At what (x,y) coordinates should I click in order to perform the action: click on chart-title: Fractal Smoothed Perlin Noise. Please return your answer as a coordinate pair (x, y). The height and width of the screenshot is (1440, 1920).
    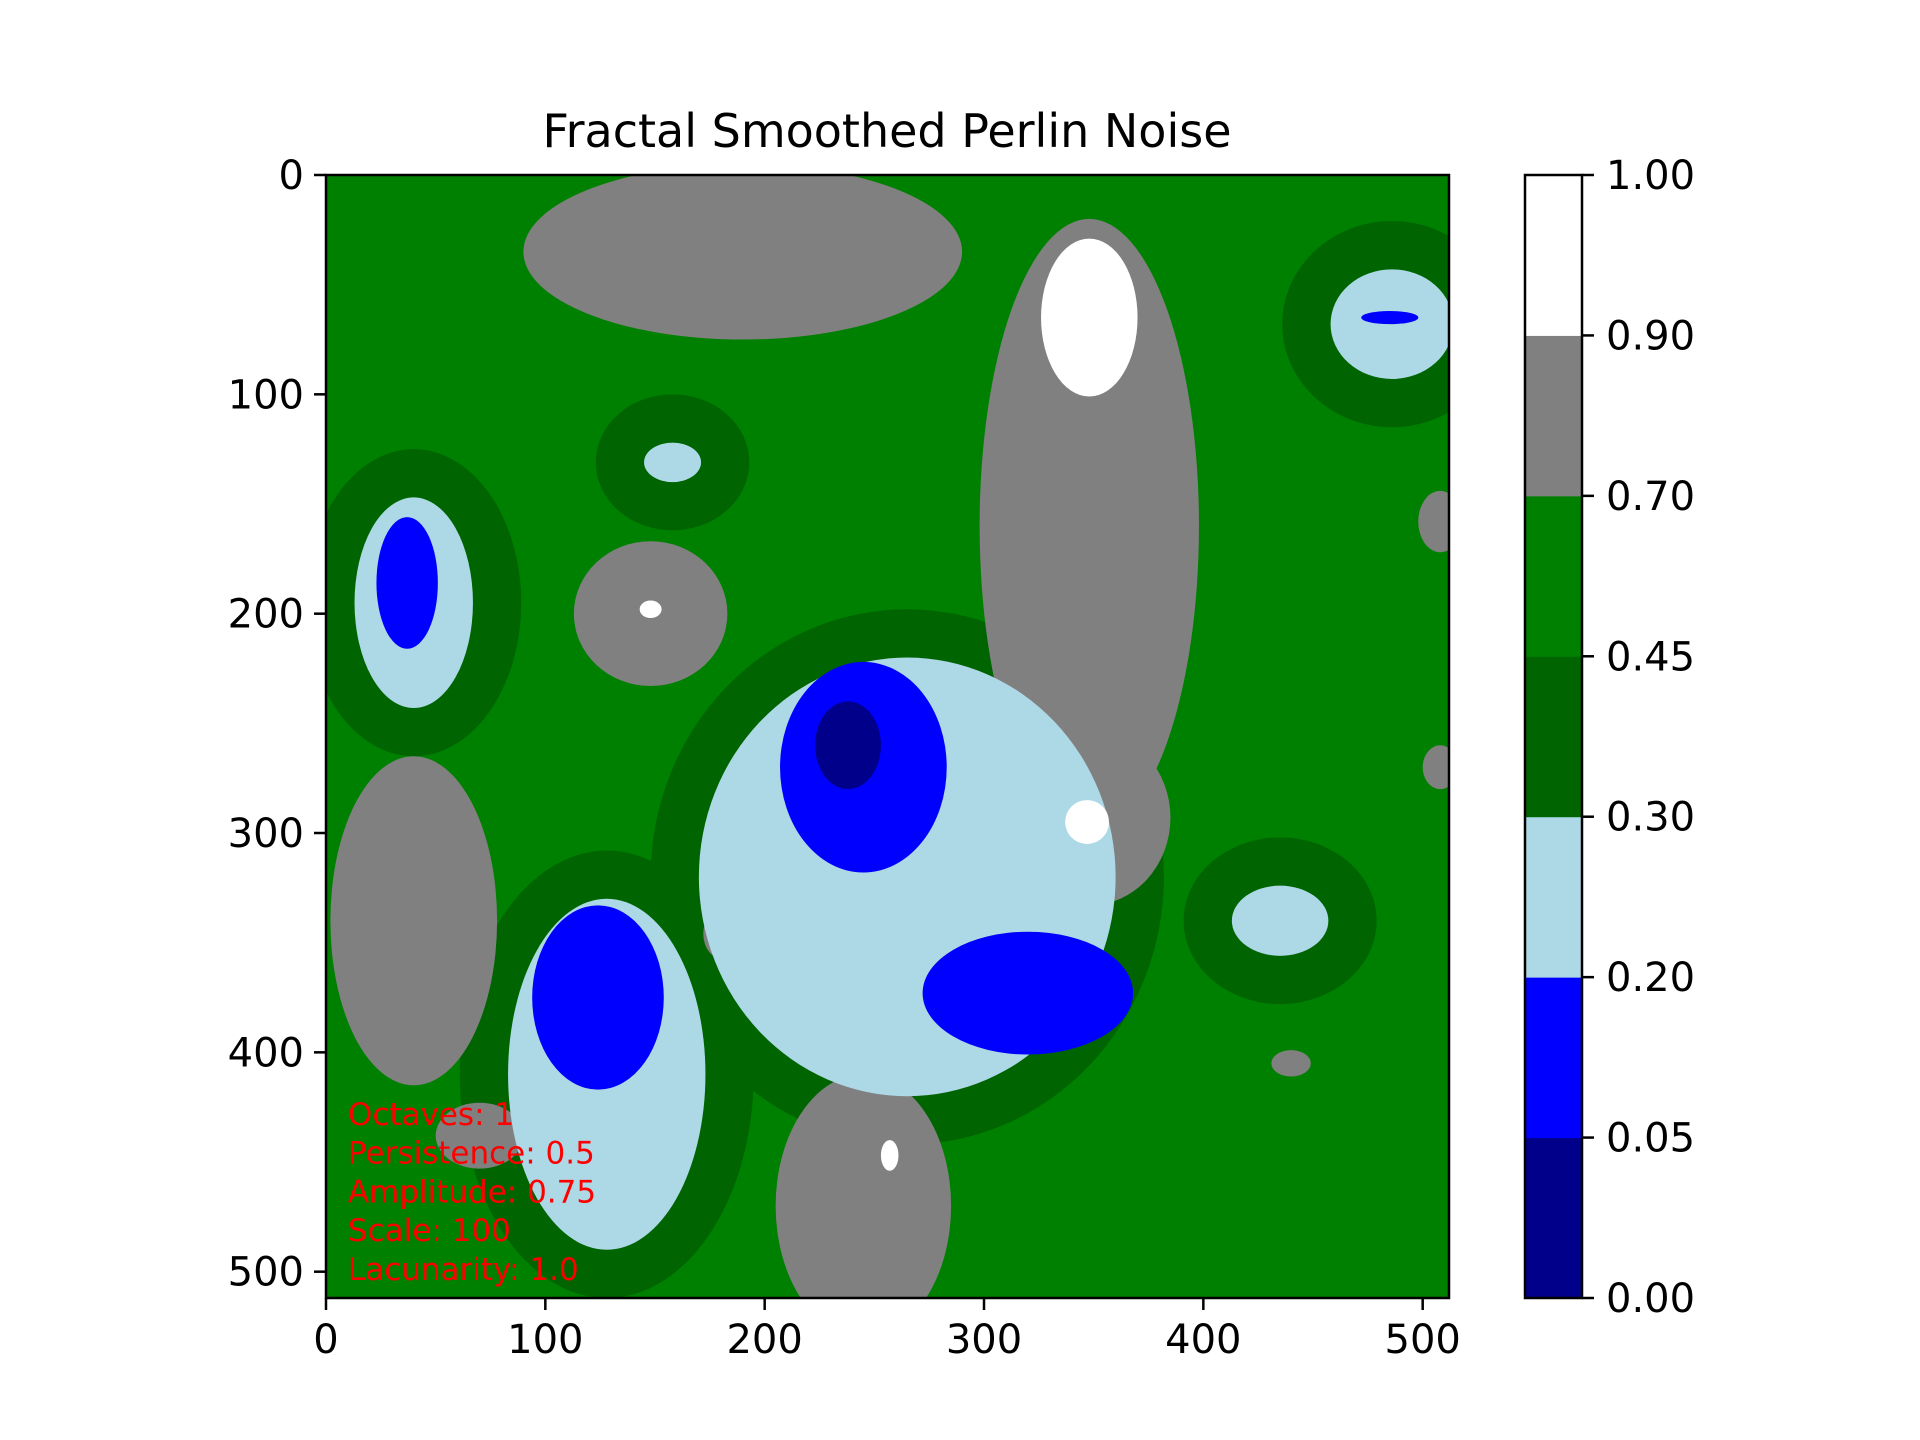
    Looking at the image, I should click on (887, 131).